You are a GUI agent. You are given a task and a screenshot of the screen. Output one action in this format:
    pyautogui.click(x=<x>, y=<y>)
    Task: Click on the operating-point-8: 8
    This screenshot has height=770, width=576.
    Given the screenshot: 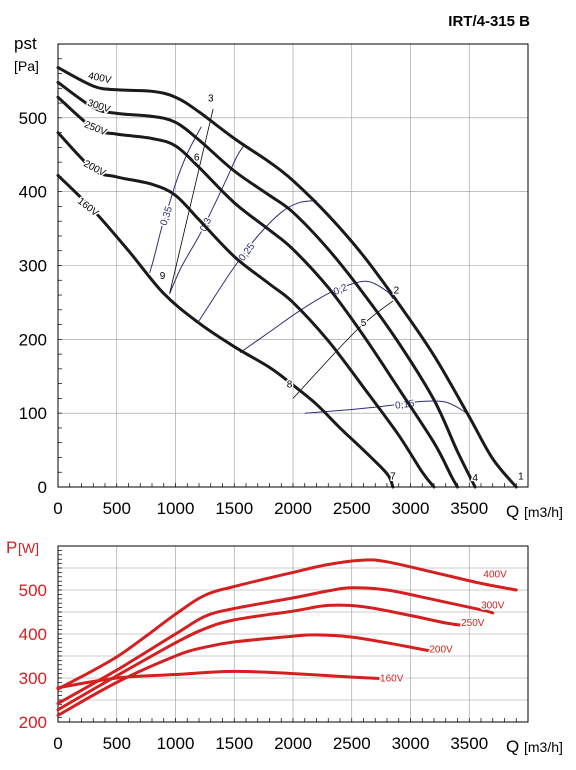 What is the action you would take?
    pyautogui.click(x=290, y=384)
    